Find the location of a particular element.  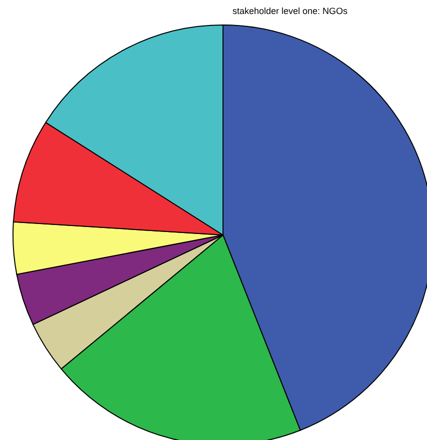

chart-title: stakeholder level one: NGOs is located at coordinates (290, 11).